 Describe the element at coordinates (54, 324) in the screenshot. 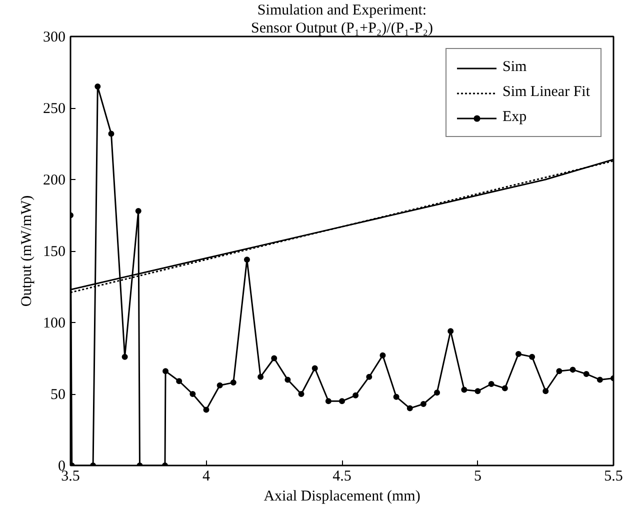

I see `y-tick-label: 100` at that location.